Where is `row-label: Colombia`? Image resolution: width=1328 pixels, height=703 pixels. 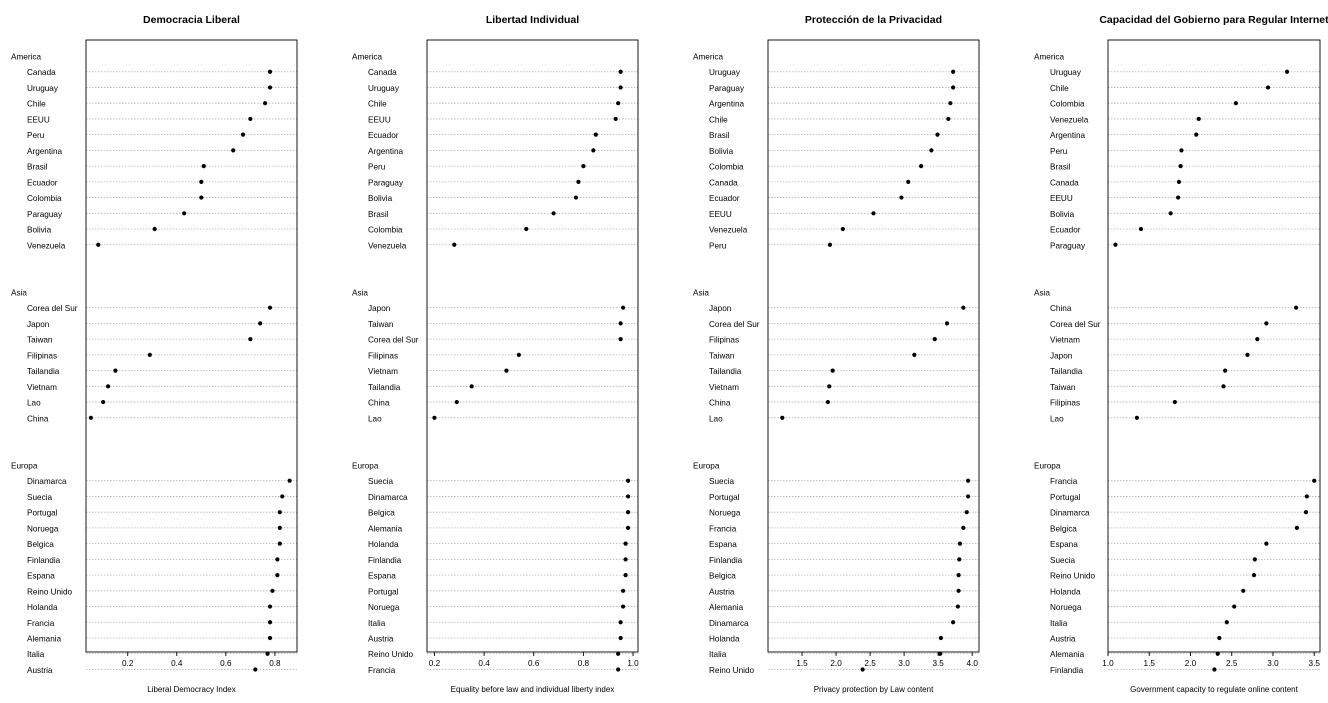 row-label: Colombia is located at coordinates (1067, 104).